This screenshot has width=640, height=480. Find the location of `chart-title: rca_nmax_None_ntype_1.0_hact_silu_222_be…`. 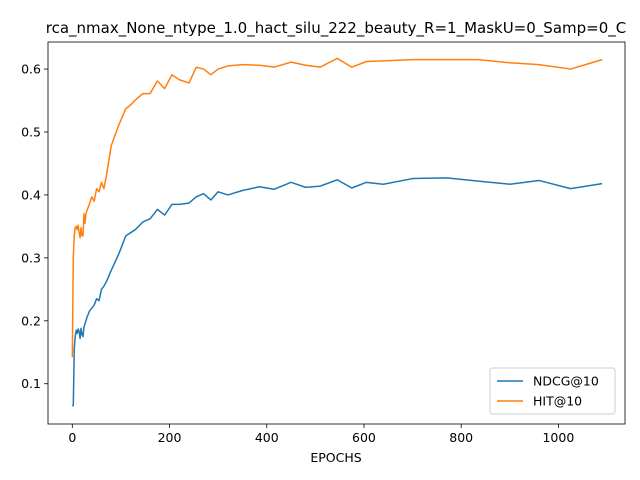

chart-title: rca_nmax_None_ntype_1.0_hact_silu_222_be… is located at coordinates (336, 28).